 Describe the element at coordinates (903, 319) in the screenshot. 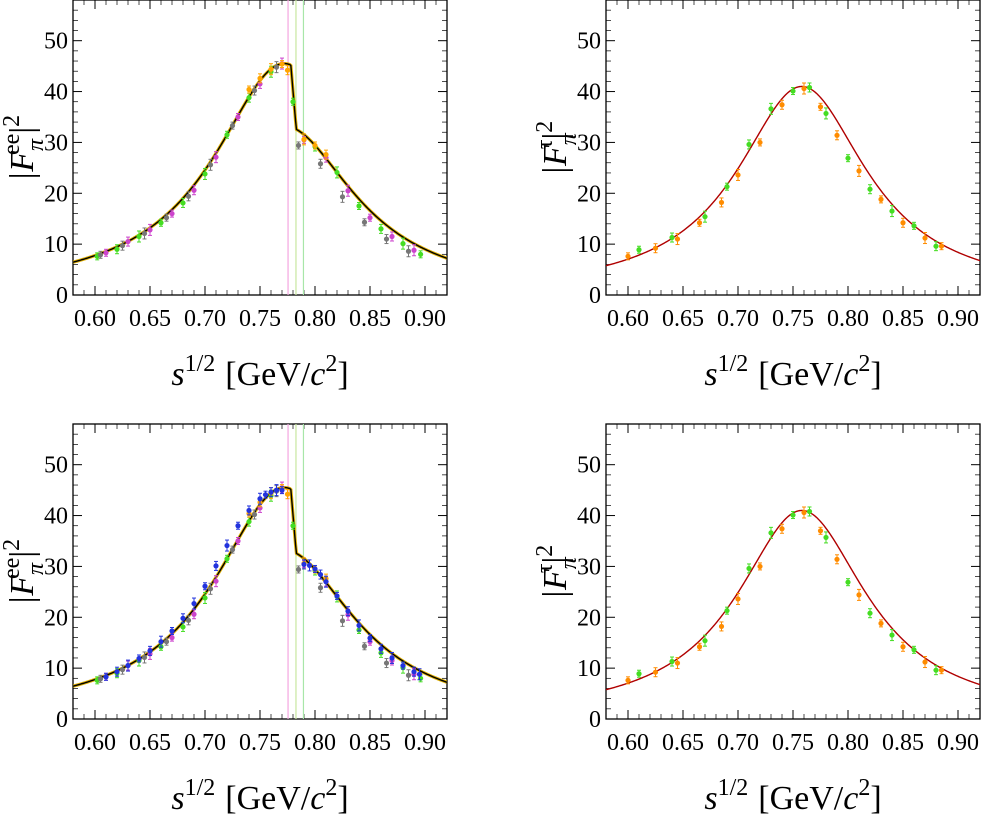

I see `x-tick-label: 0.85` at that location.